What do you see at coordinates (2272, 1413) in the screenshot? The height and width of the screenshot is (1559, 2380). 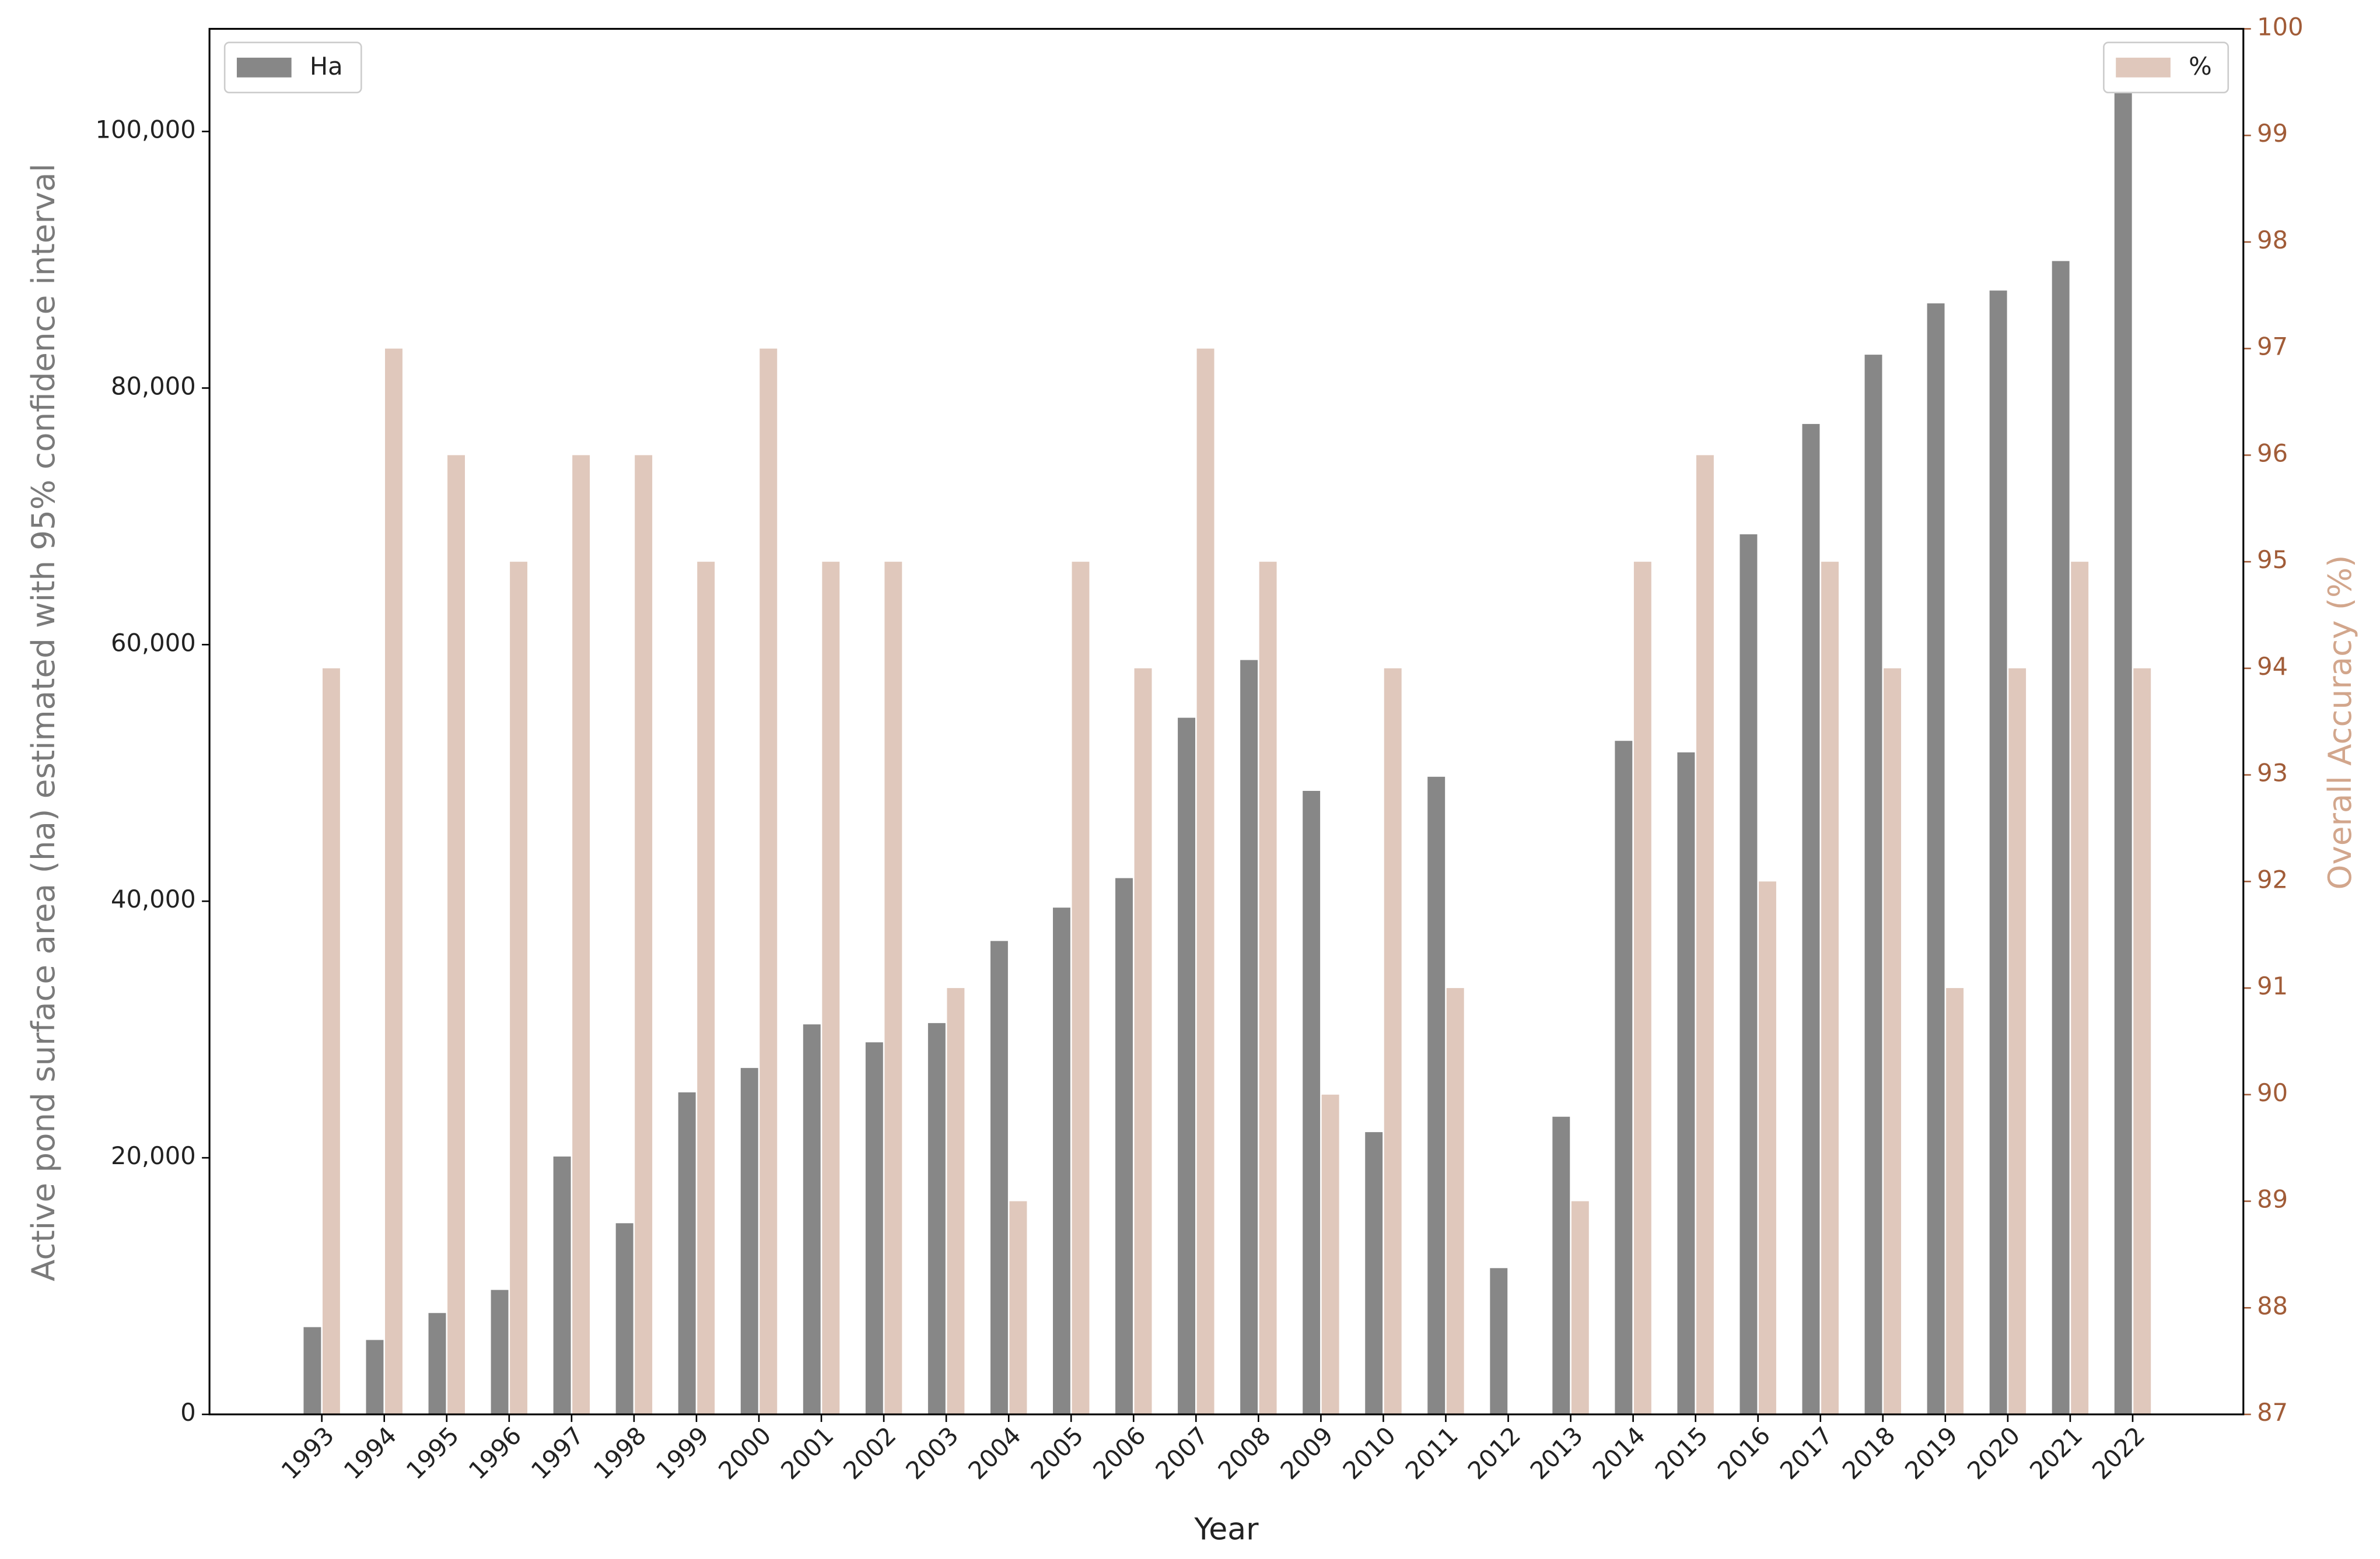 I see `y2-tick-label: 87` at bounding box center [2272, 1413].